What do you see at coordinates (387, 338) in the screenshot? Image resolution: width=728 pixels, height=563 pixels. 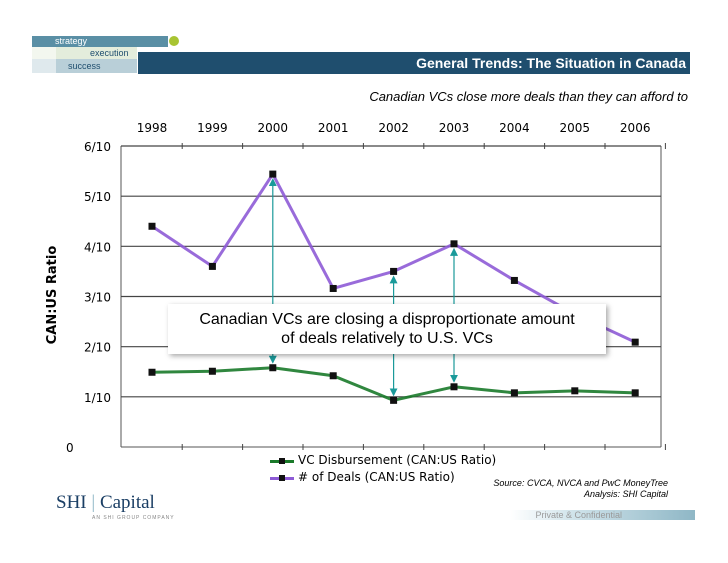 I see `callout-line-2: of deals relatively to U.S. VCs` at bounding box center [387, 338].